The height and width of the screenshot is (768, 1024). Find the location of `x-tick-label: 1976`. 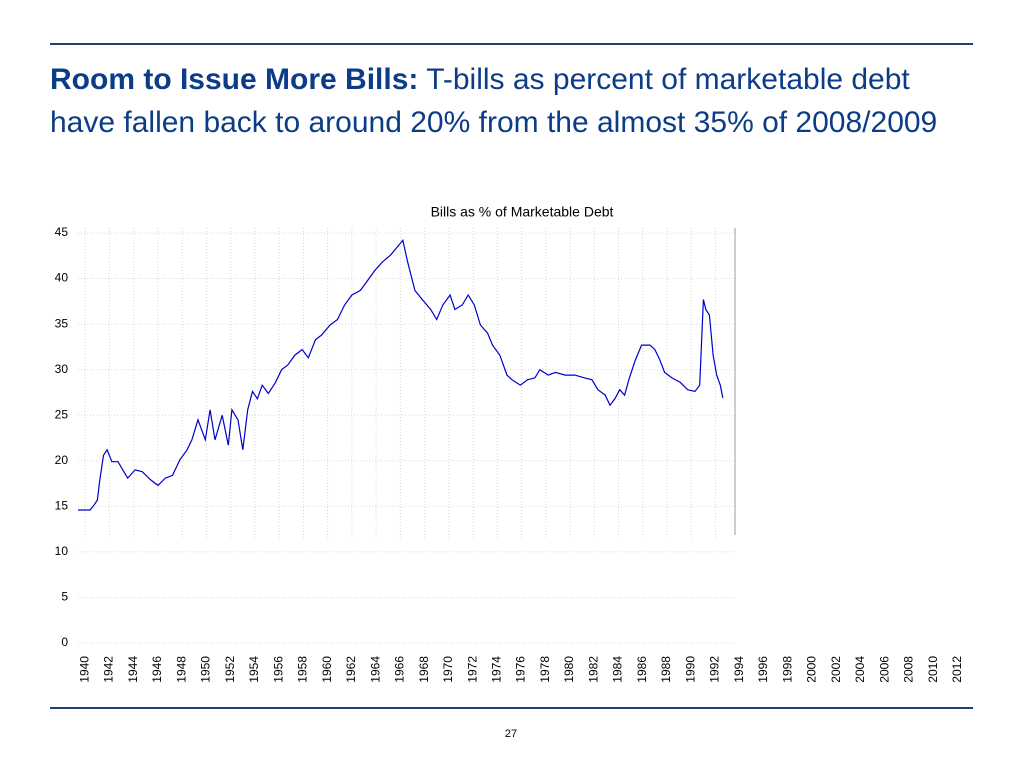

x-tick-label: 1976 is located at coordinates (521, 669).